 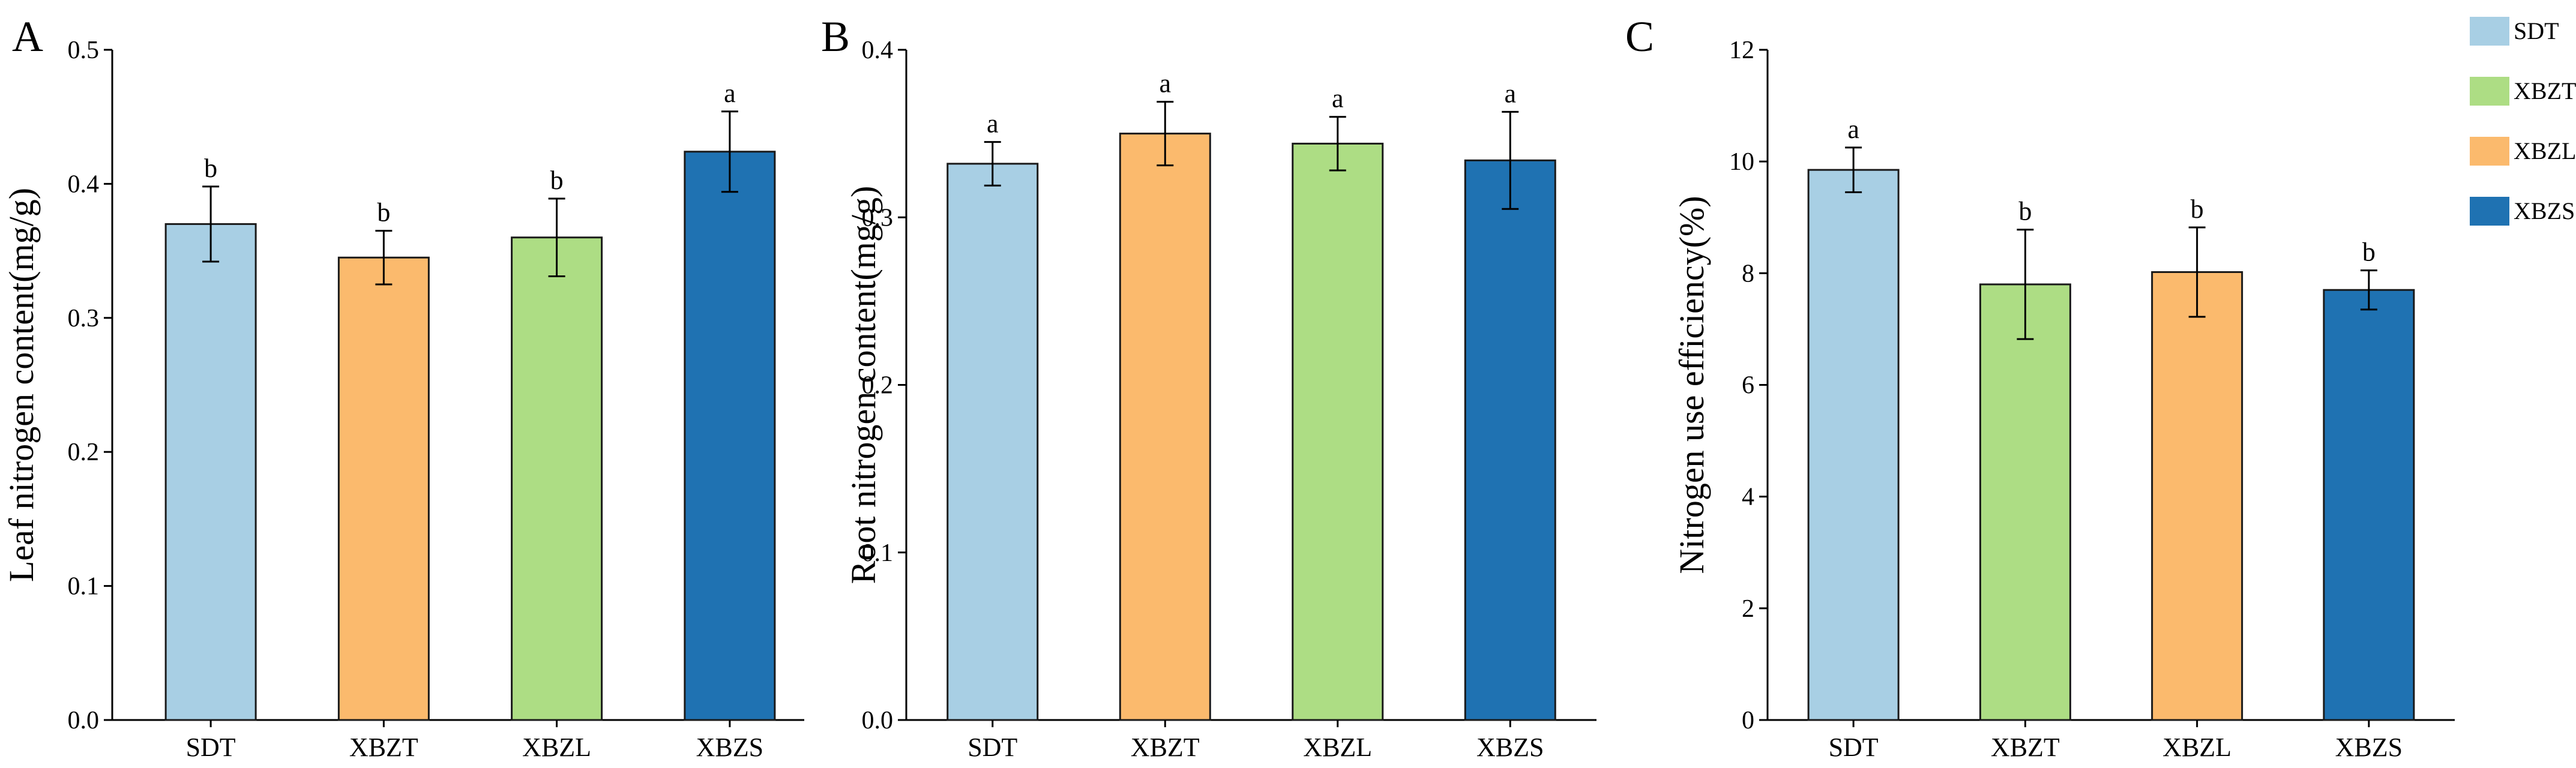 I want to click on legend-label: XBZT, so click(x=2545, y=90).